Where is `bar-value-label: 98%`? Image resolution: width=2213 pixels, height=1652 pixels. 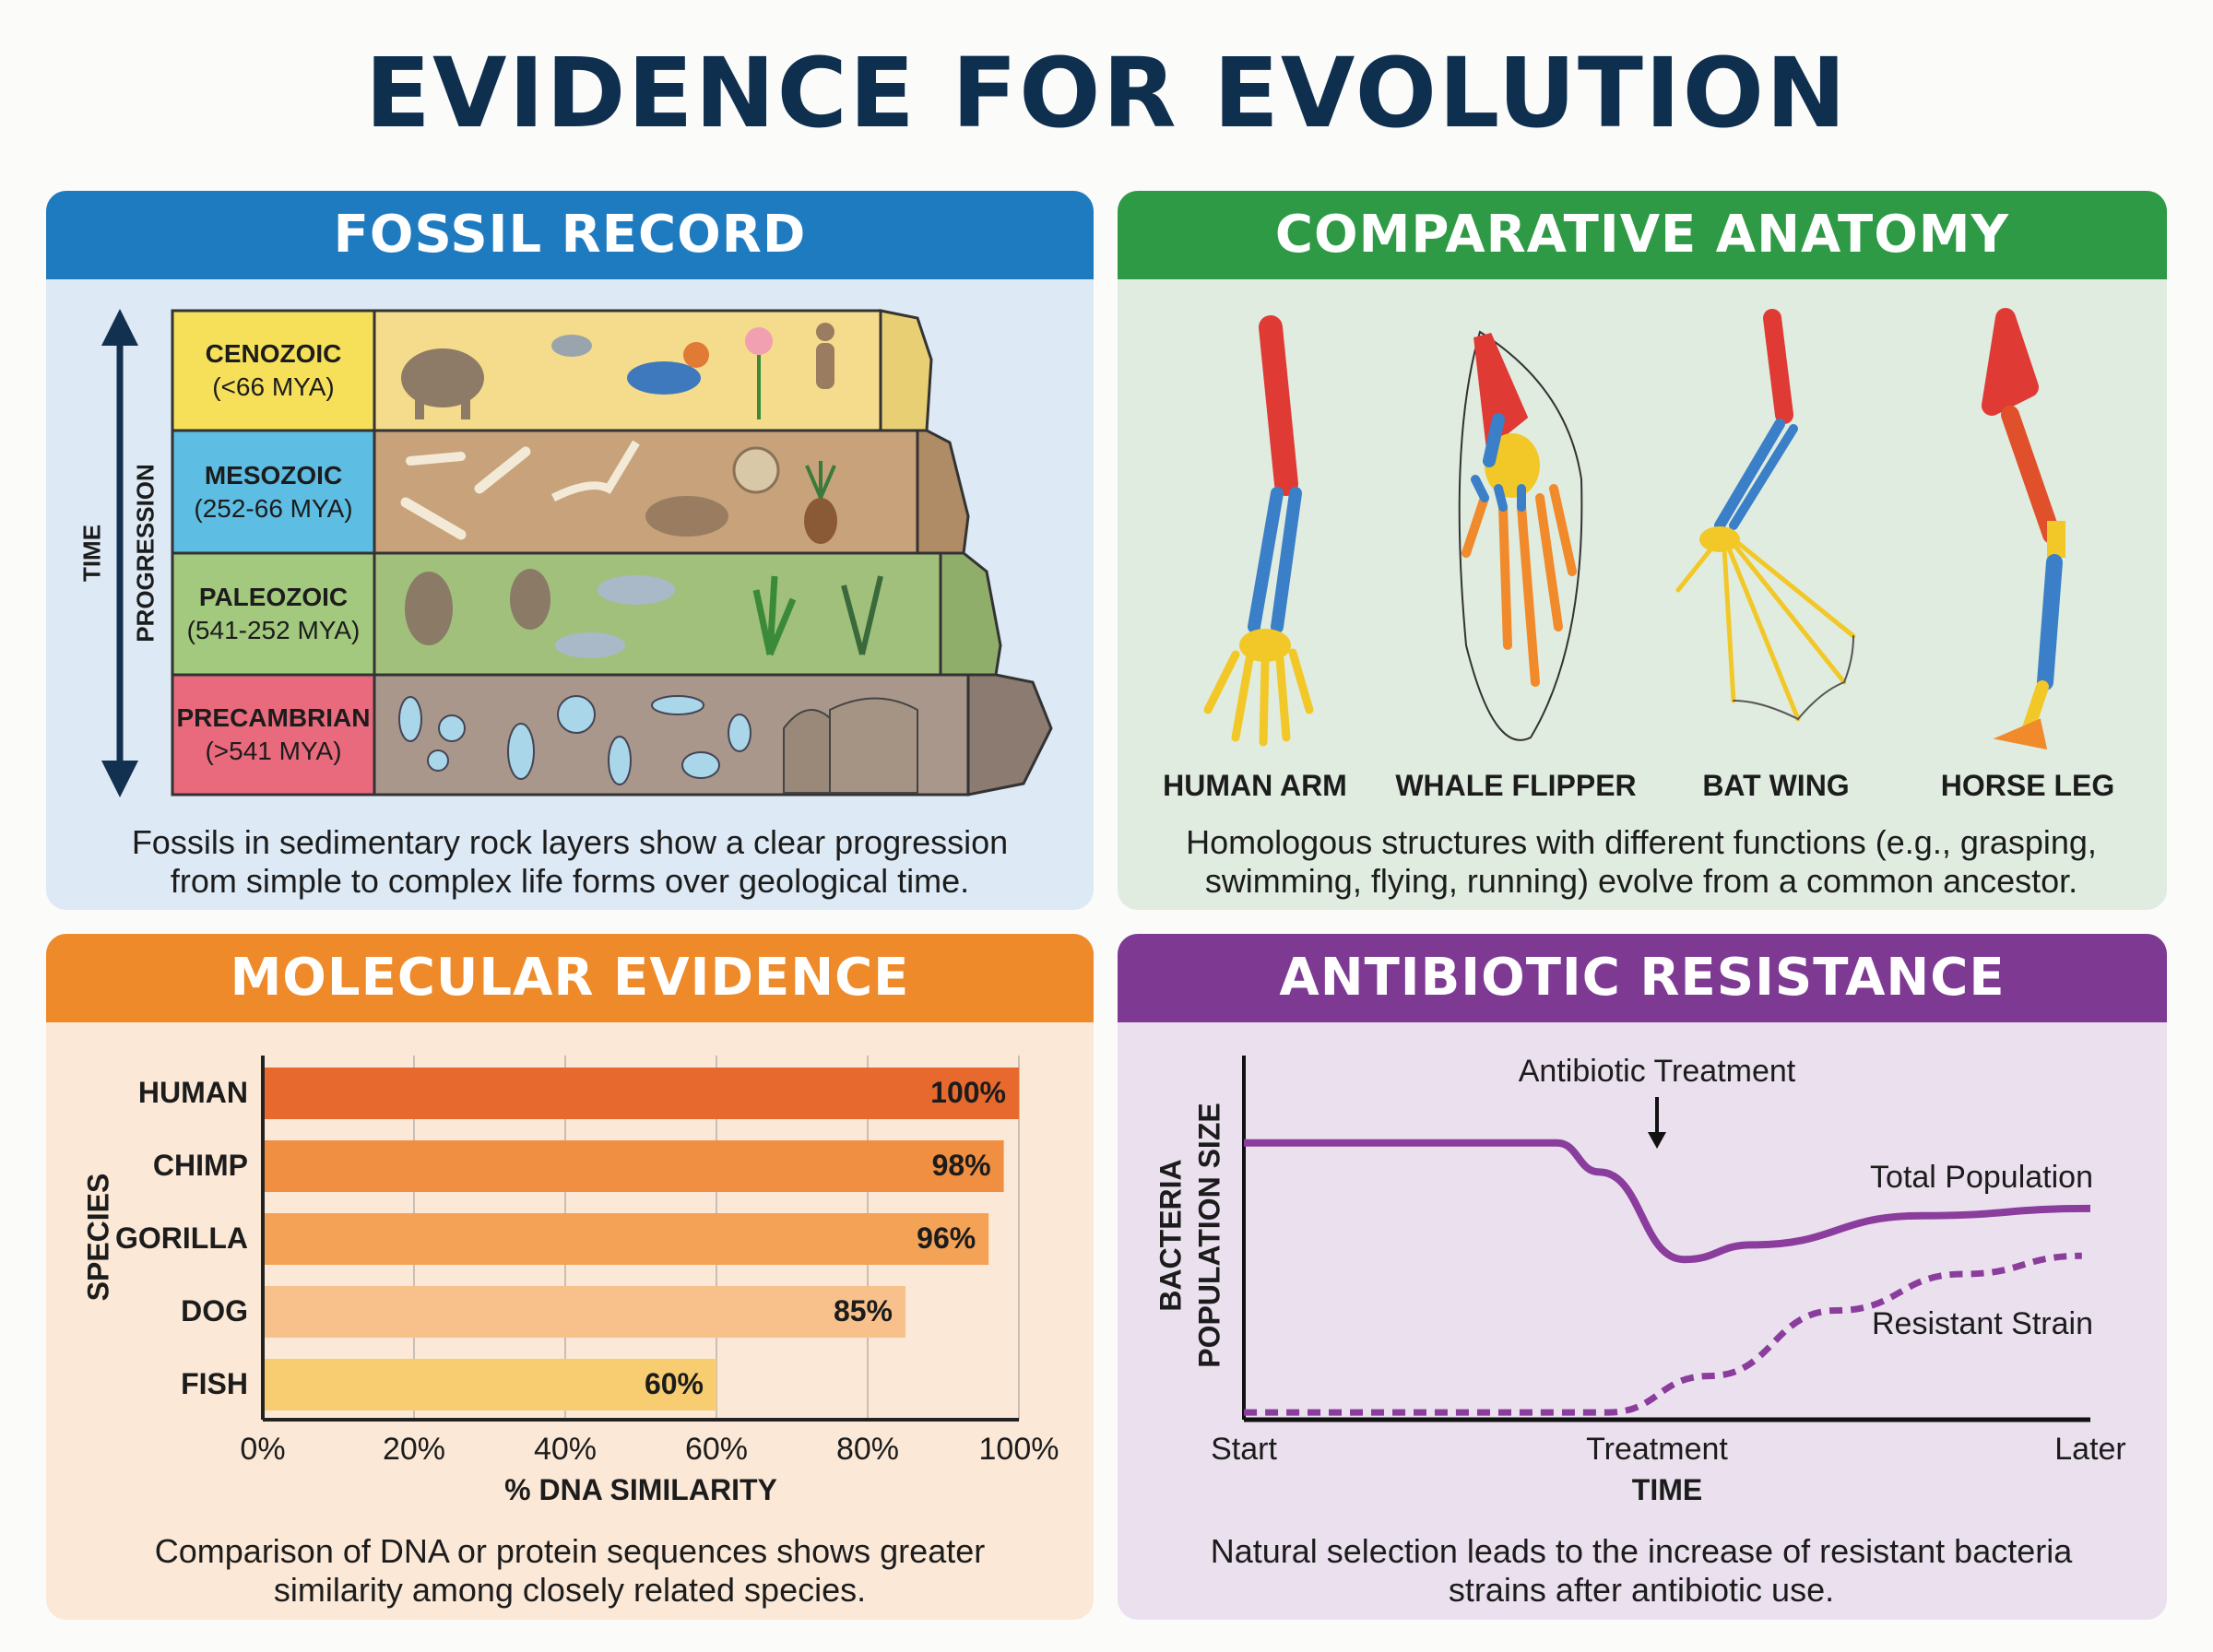 bar-value-label: 98% is located at coordinates (961, 1165).